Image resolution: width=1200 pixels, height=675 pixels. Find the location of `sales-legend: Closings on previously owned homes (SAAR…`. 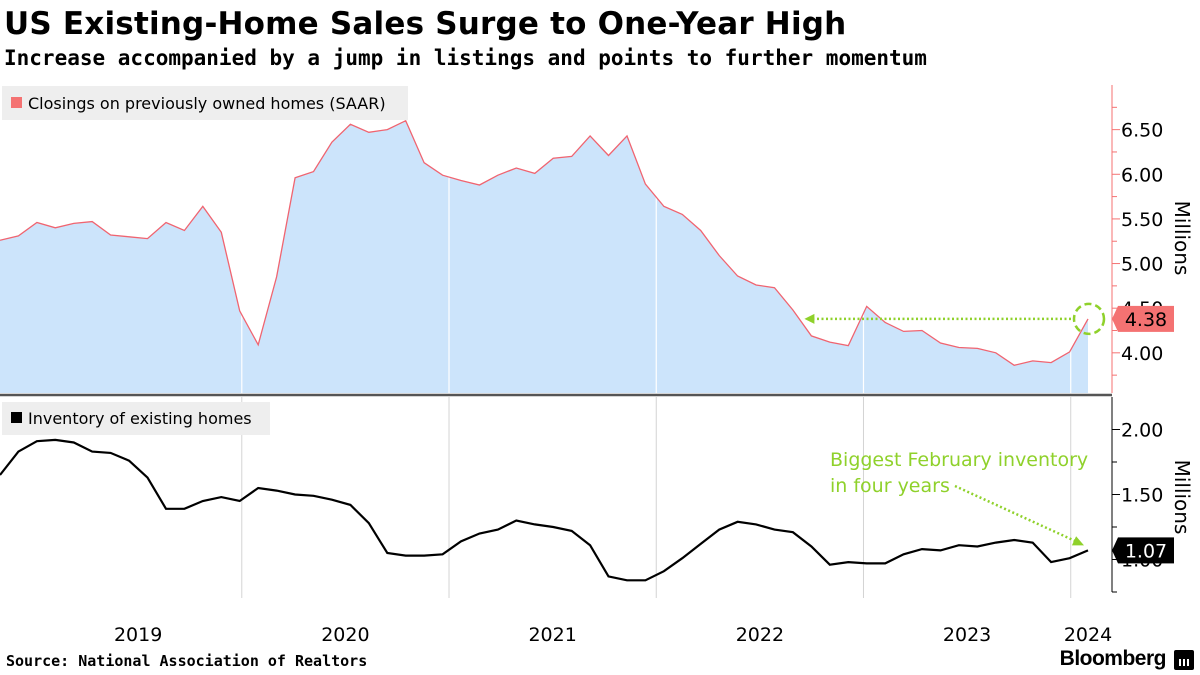

sales-legend: Closings on previously owned homes (SAAR… is located at coordinates (205, 103).